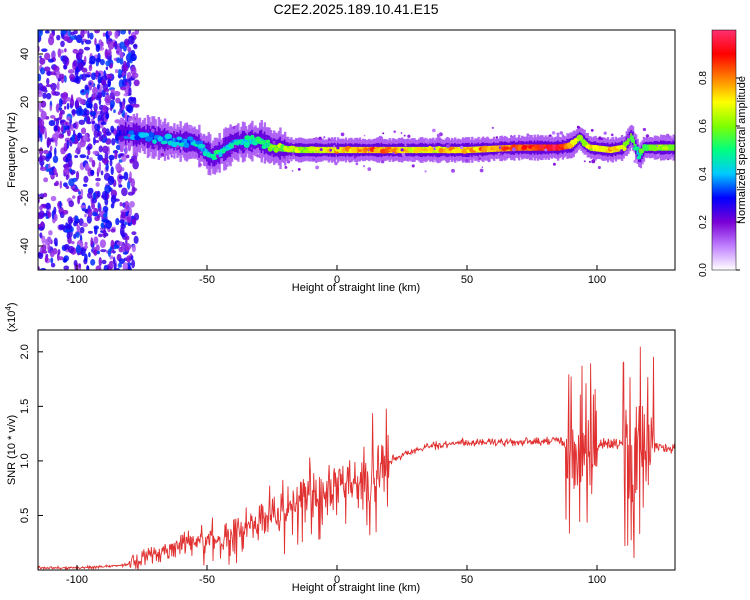 This screenshot has height=600, width=750. What do you see at coordinates (25, 102) in the screenshot?
I see `spectrogram-ytick-label: 20` at bounding box center [25, 102].